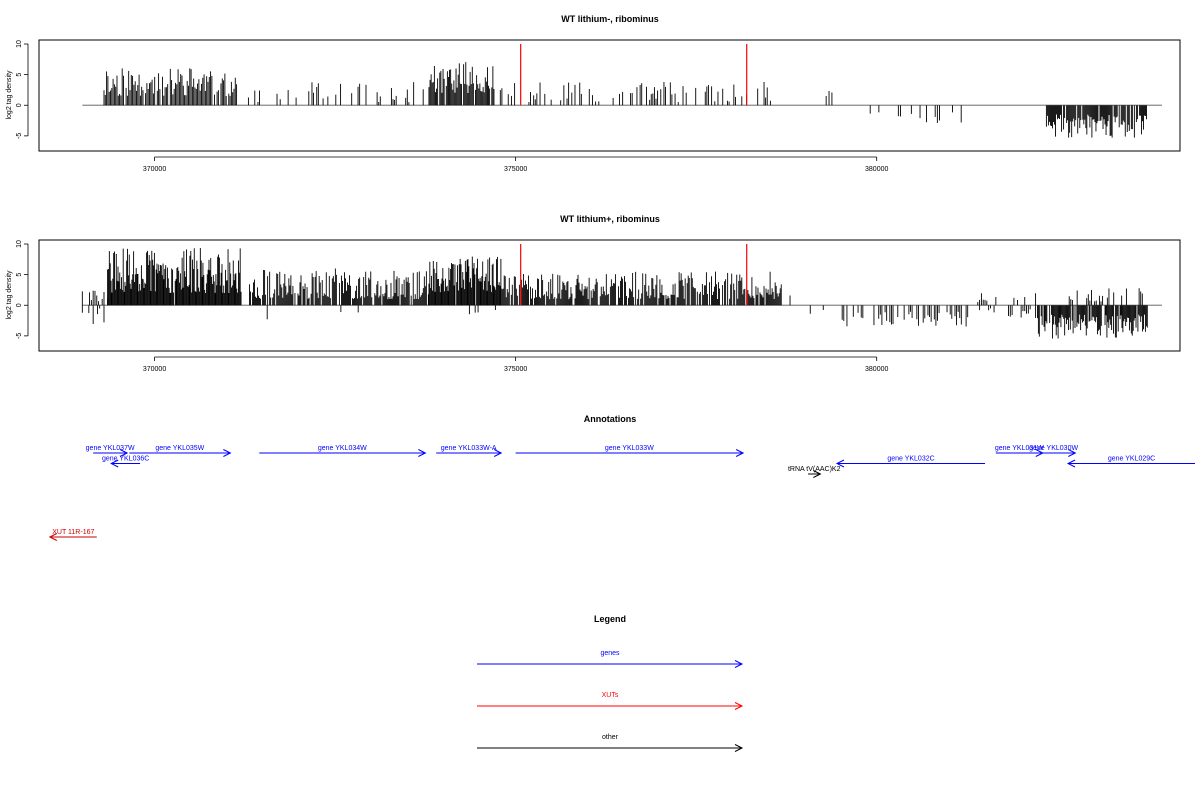 The width and height of the screenshot is (1200, 800). I want to click on feature-label: gene YKL029C, so click(1131, 459).